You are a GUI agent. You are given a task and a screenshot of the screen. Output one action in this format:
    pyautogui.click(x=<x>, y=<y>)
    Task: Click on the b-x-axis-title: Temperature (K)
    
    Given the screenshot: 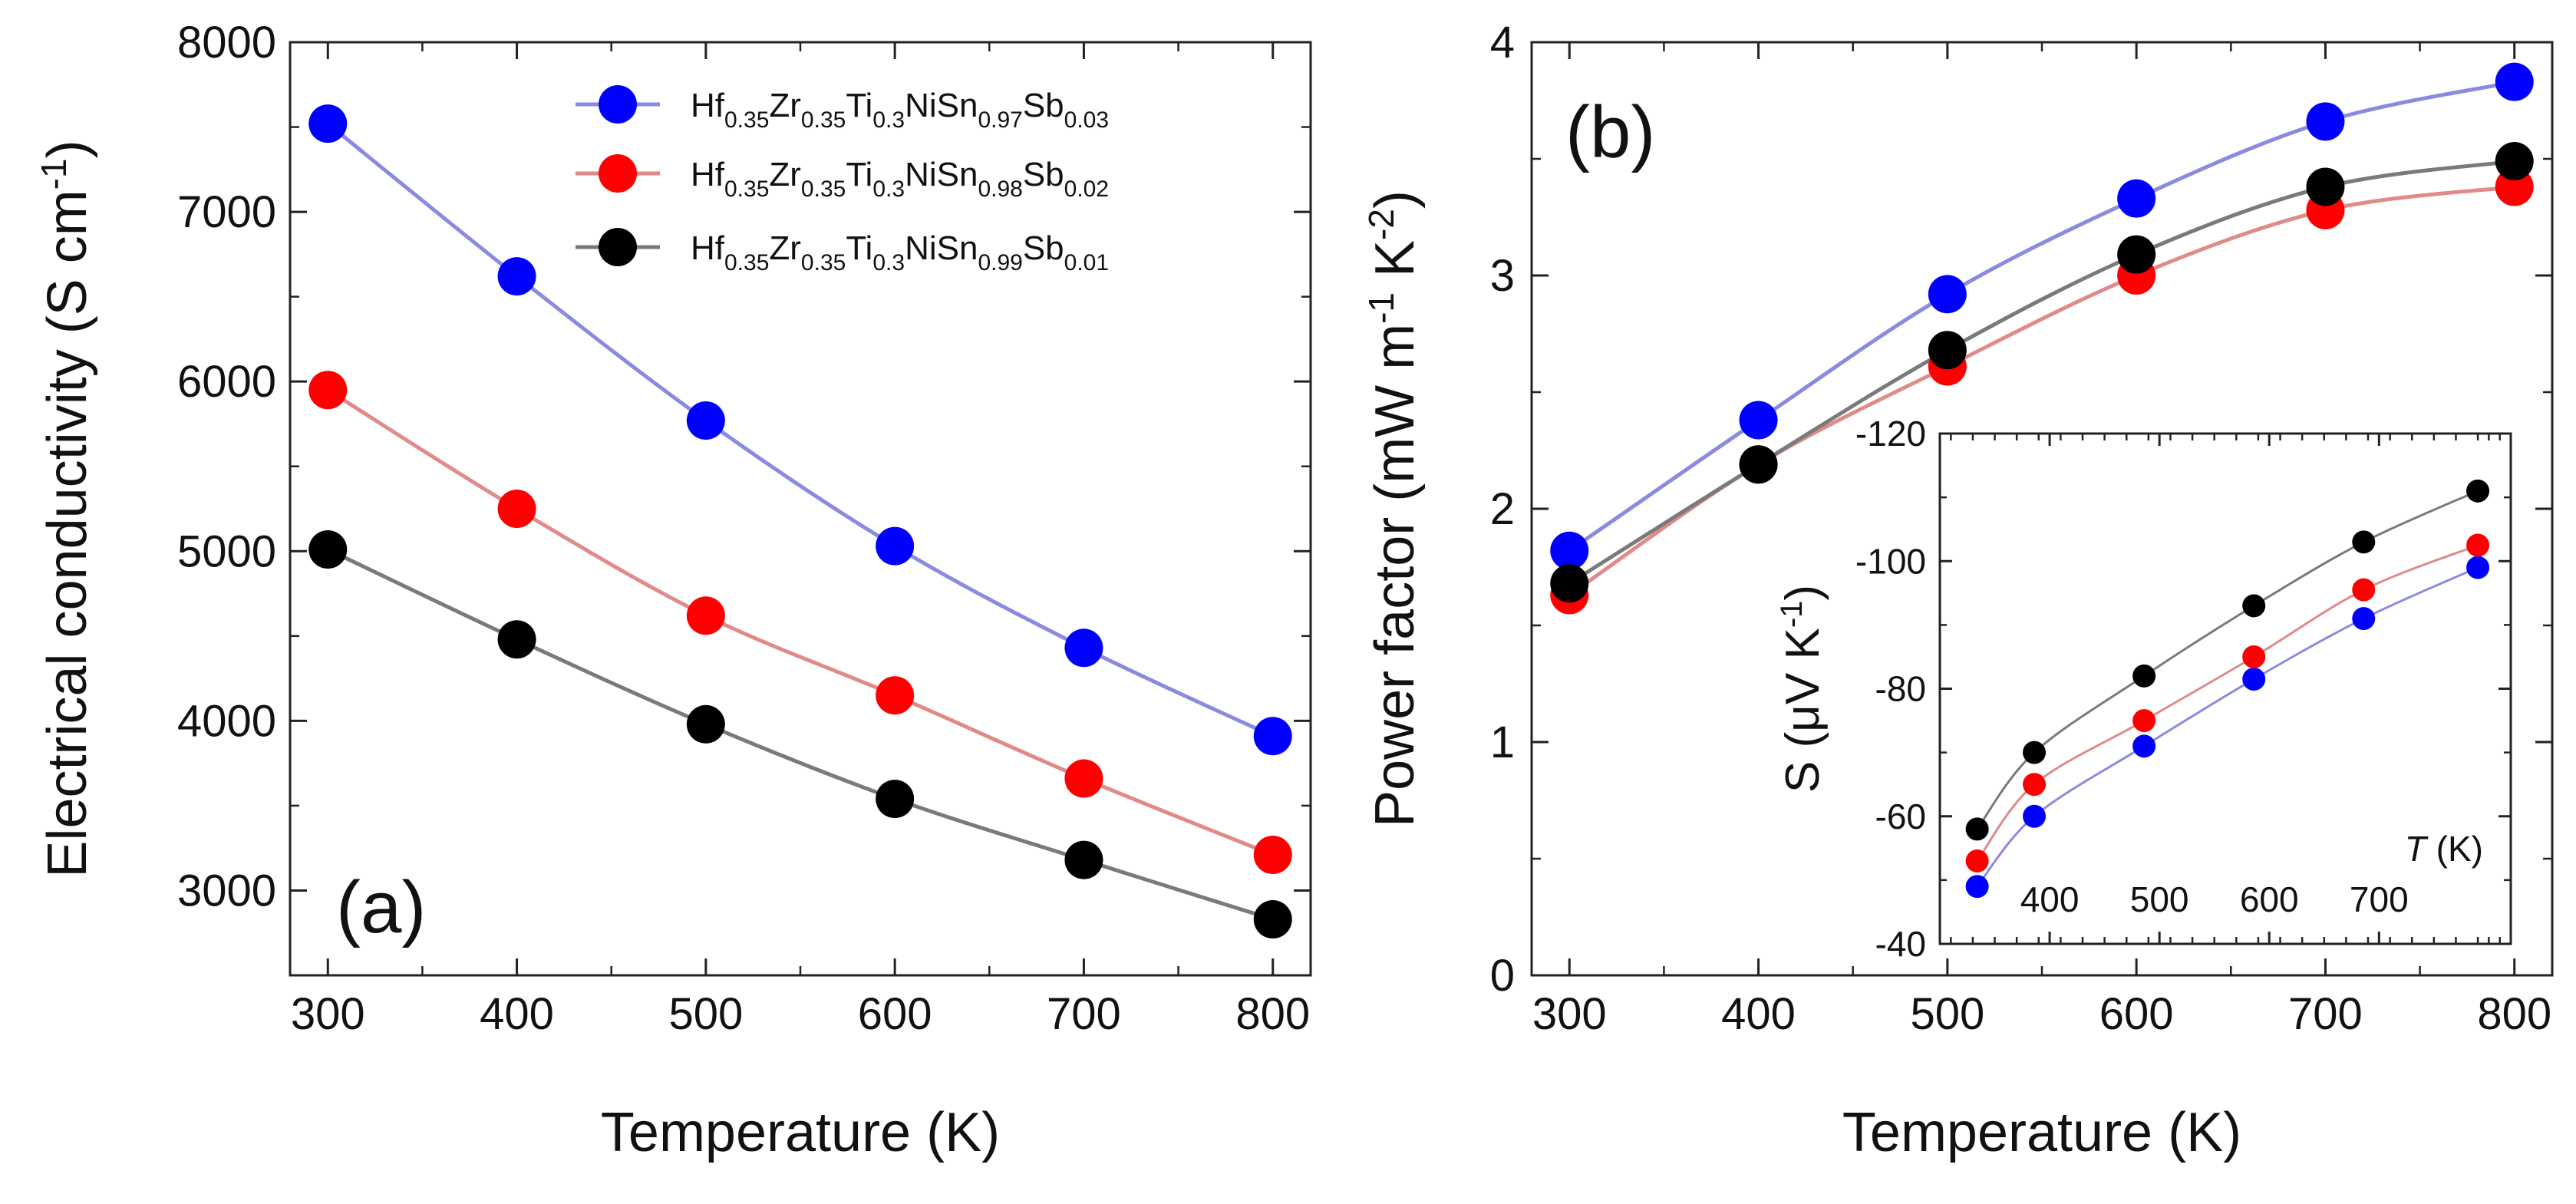 What is the action you would take?
    pyautogui.click(x=2042, y=1132)
    